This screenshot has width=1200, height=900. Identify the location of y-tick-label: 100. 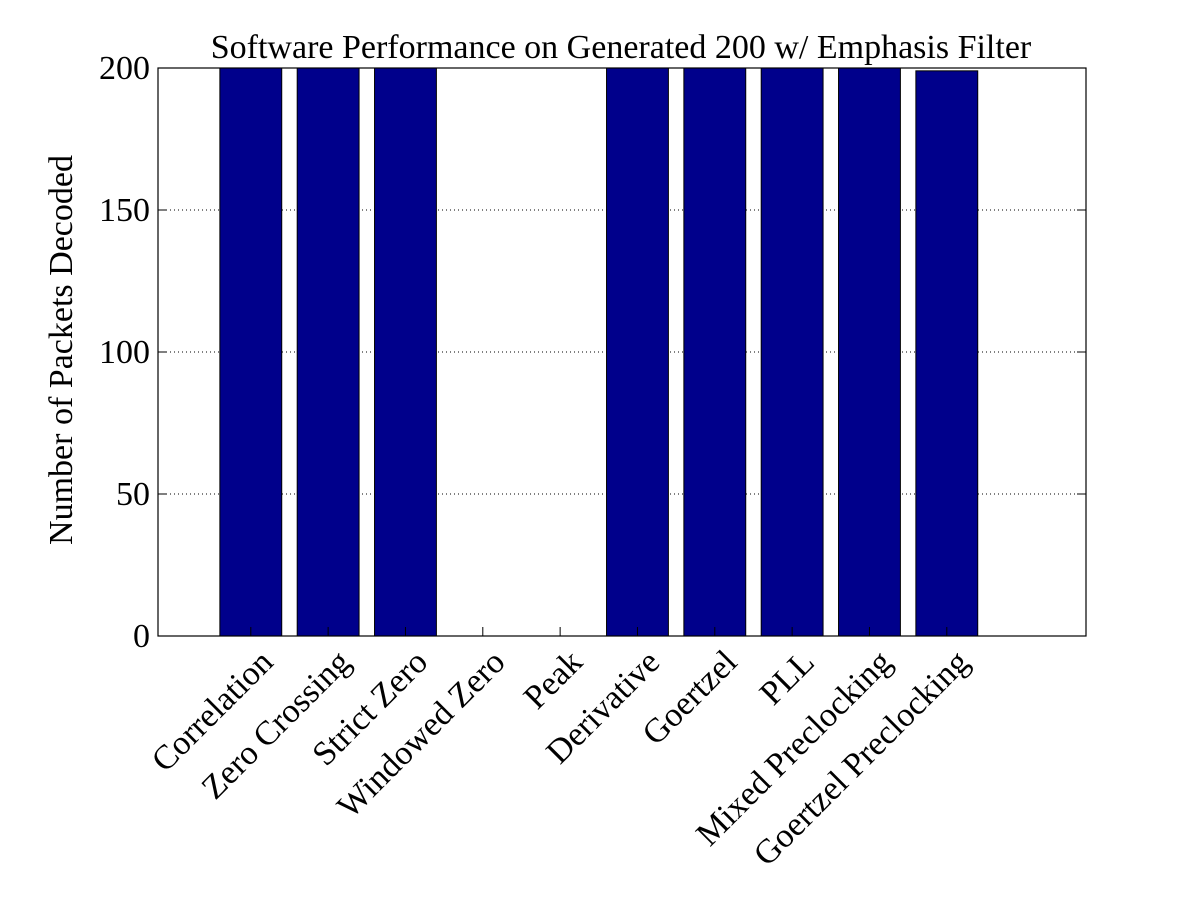
(124, 352).